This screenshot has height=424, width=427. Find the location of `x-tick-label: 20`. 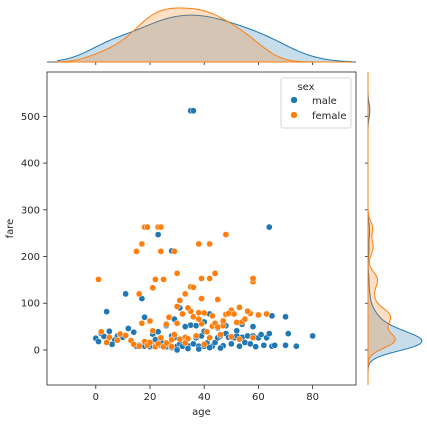

x-tick-label: 20 is located at coordinates (150, 397).